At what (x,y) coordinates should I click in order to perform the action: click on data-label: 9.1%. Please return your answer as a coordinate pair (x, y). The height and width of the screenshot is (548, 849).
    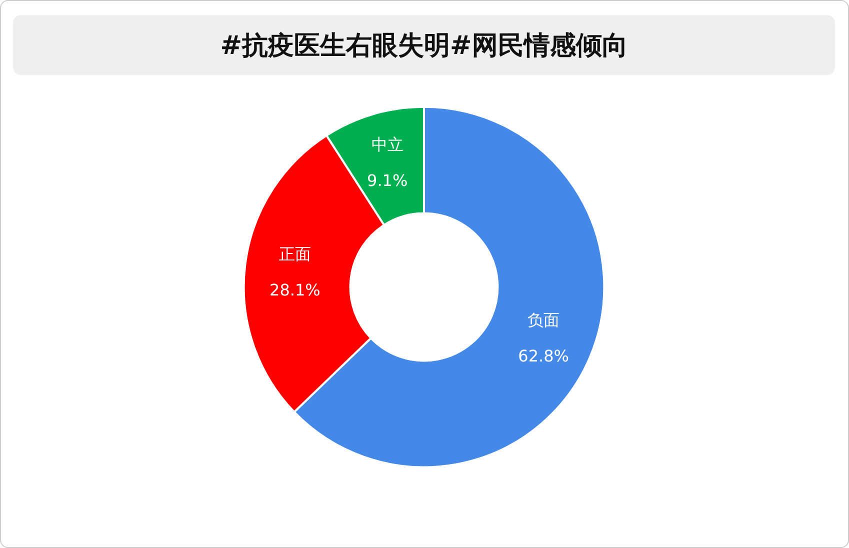
    Looking at the image, I should click on (387, 180).